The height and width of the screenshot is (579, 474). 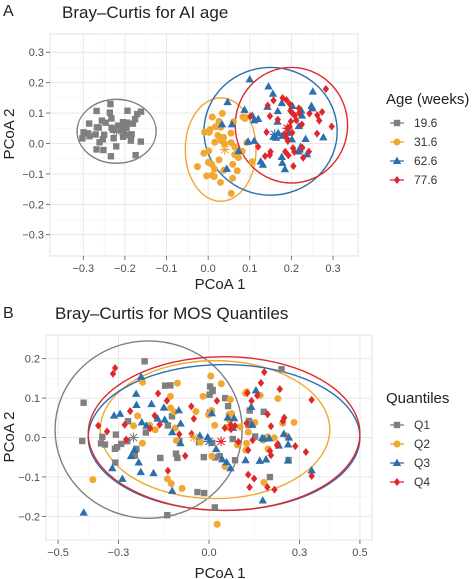 I want to click on y-tick-label: −0.1, so click(x=33, y=175).